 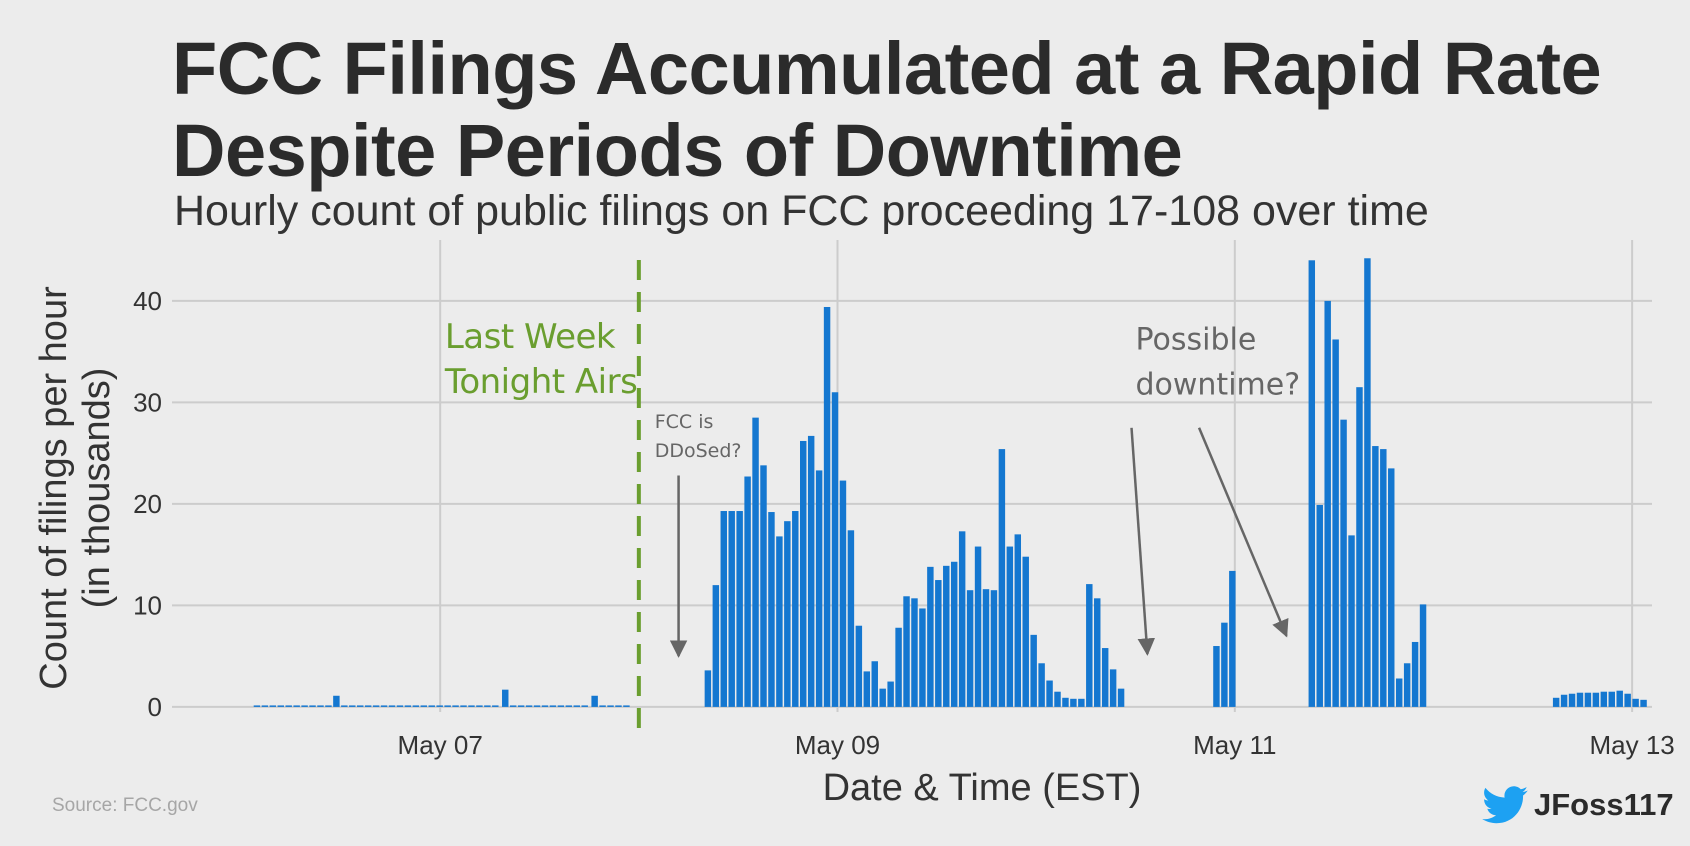 What do you see at coordinates (147, 504) in the screenshot?
I see `y-tick-label: 20` at bounding box center [147, 504].